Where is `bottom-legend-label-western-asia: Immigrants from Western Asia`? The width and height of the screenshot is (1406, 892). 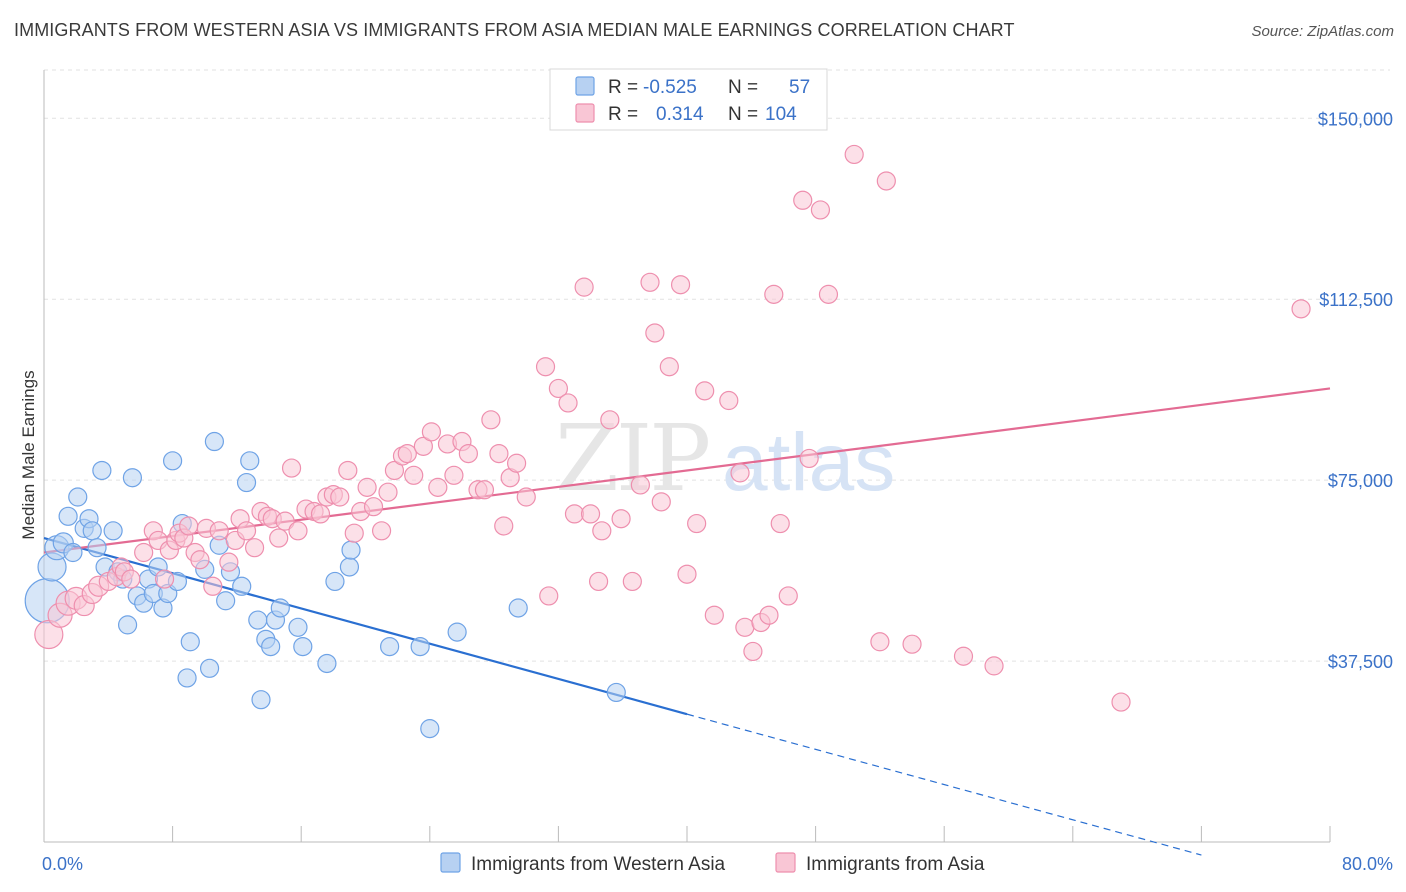
bottom-legend-label-western-asia: Immigrants from Western Asia is located at coordinates (598, 864).